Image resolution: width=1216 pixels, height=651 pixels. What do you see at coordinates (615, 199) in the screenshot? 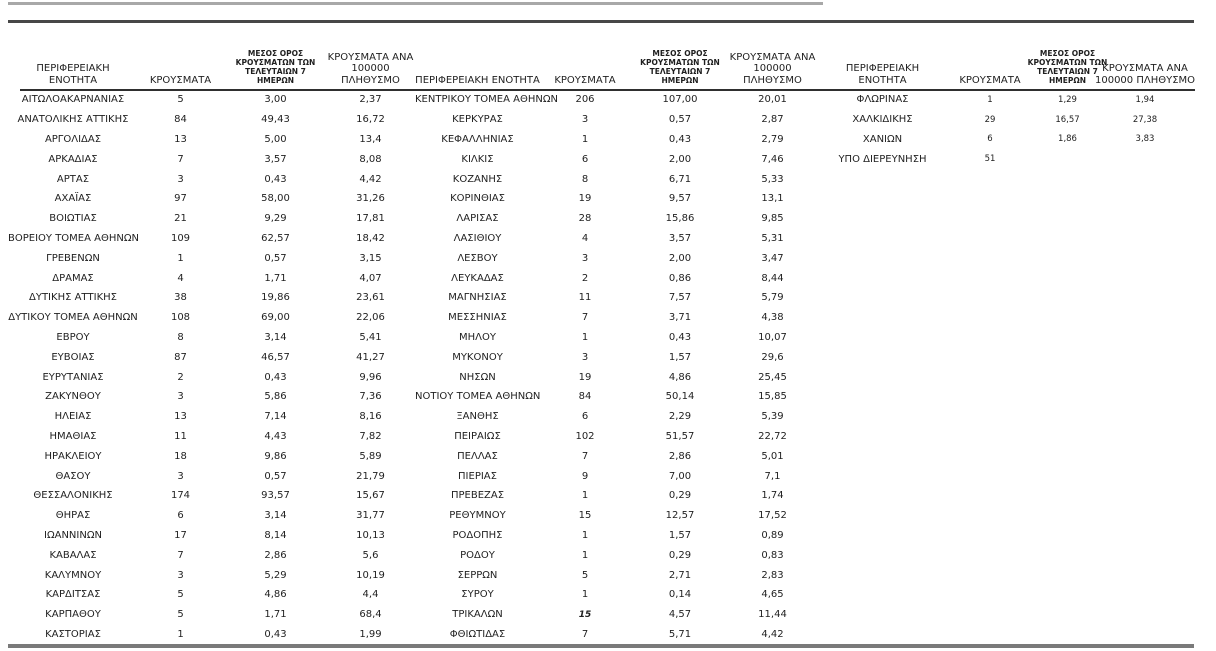
I see `table-row: ΚΟΡΙΝΘΙΑΣ 19 9,57 13,1` at bounding box center [615, 199].